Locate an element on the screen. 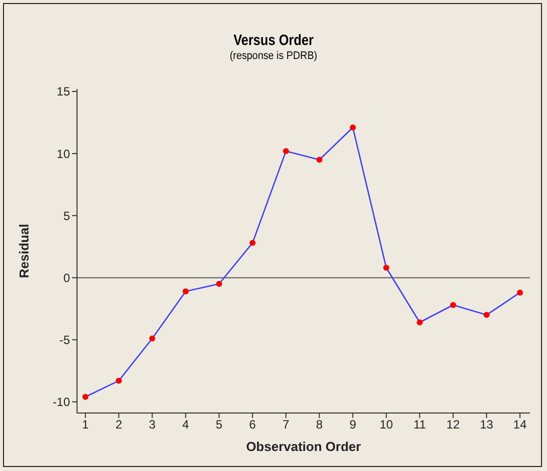  x-tick-label: 14 is located at coordinates (520, 425).